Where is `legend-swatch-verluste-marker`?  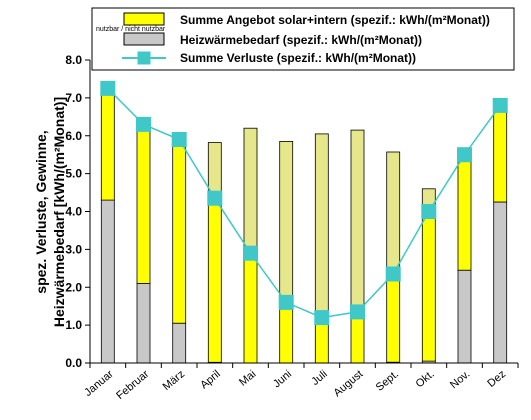 legend-swatch-verluste-marker is located at coordinates (144, 58).